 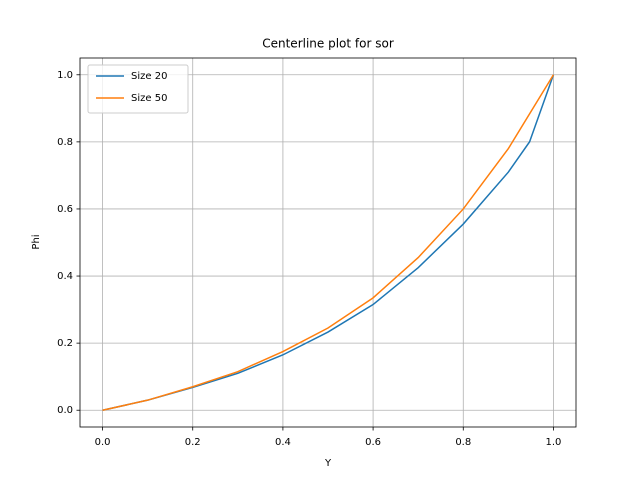 I want to click on y-tick-label: 1.0, so click(x=65, y=75).